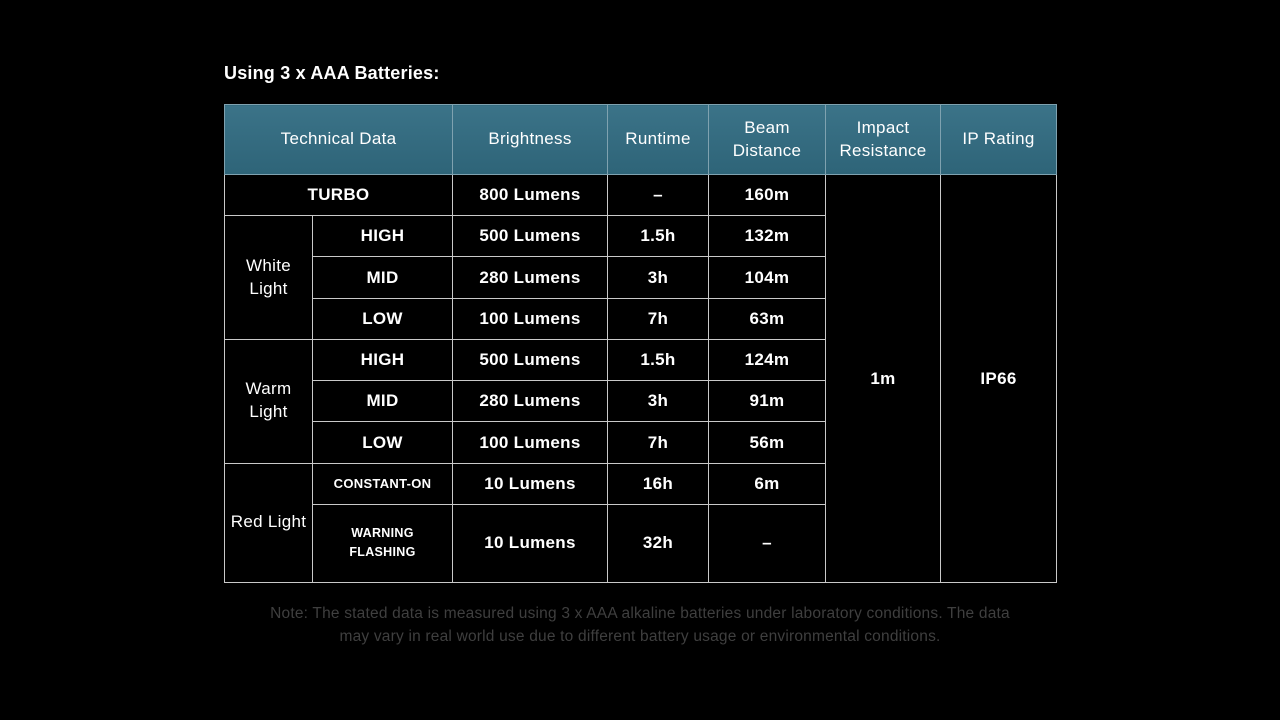 The image size is (1280, 720). Describe the element at coordinates (767, 360) in the screenshot. I see `cell-beam-distance: 124m` at that location.